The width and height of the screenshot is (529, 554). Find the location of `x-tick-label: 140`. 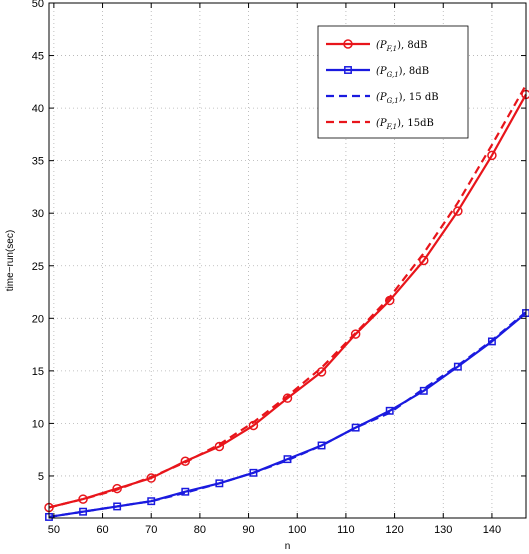

x-tick-label: 140 is located at coordinates (492, 530).